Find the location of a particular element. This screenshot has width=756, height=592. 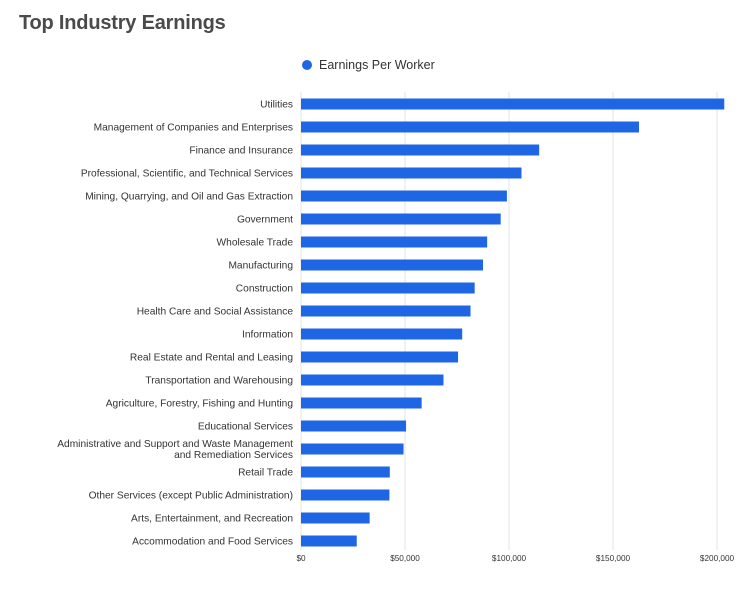

category-label: Finance and Insurance is located at coordinates (241, 151).